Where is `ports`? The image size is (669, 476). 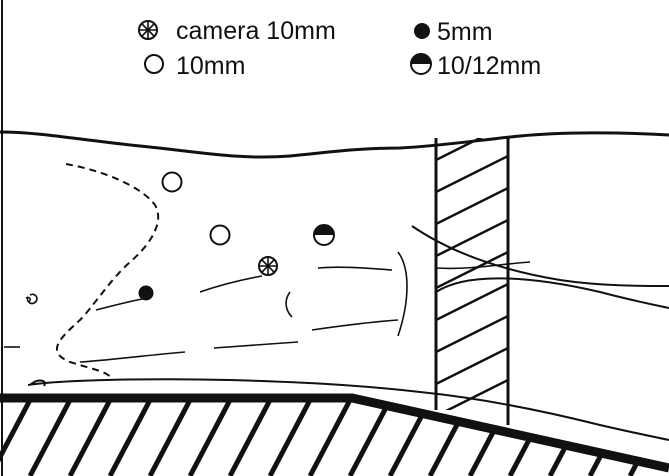
ports is located at coordinates (236, 236).